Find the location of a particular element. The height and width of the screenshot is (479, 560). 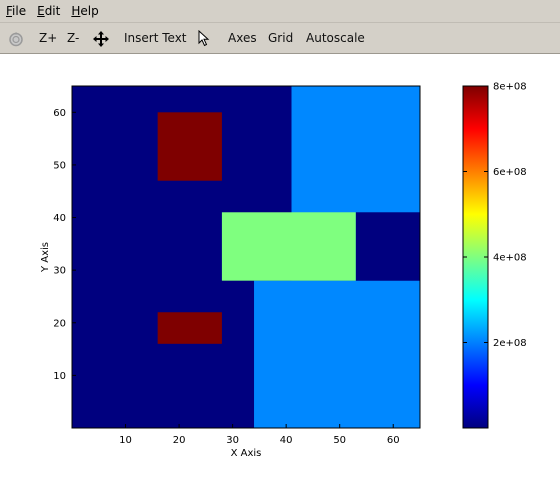

y-axis-label: Y Axis is located at coordinates (45, 257).